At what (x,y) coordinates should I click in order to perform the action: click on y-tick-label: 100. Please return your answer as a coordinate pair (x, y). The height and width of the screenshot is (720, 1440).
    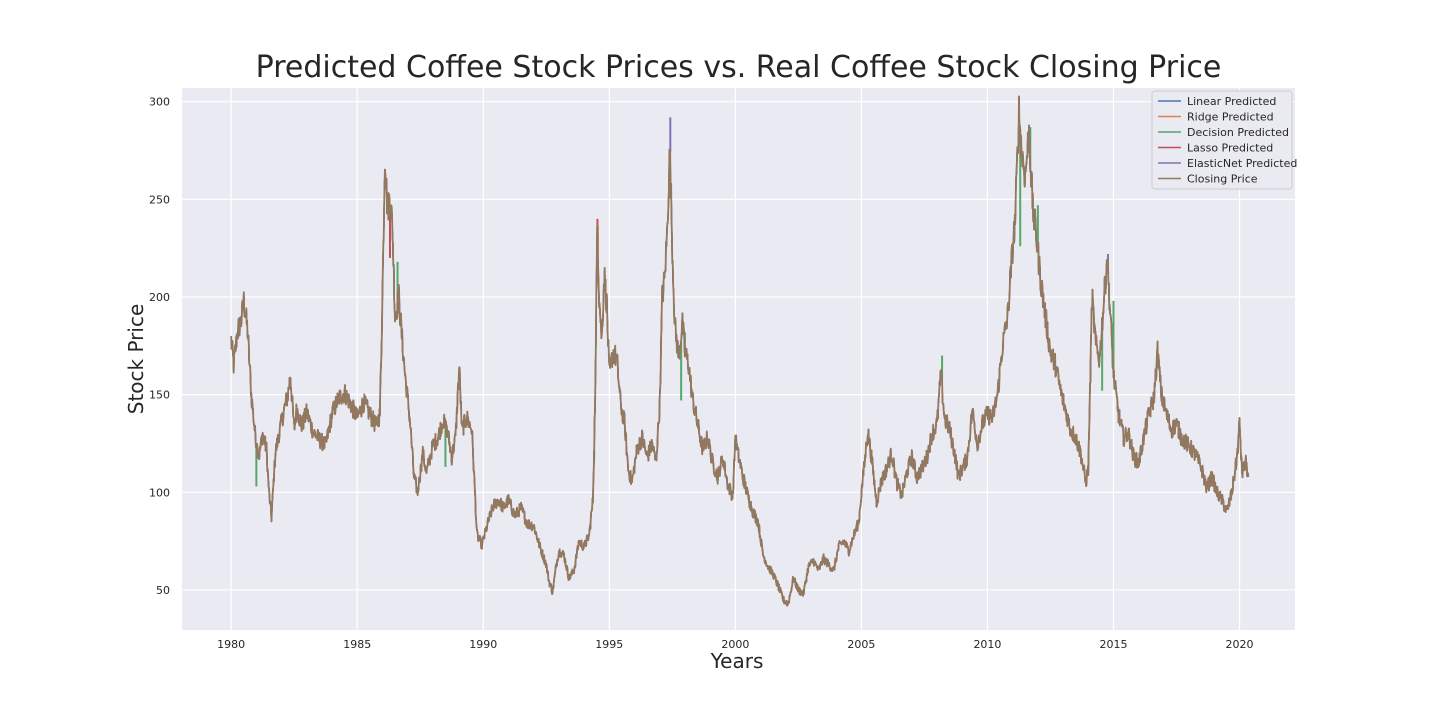
    Looking at the image, I should click on (159, 492).